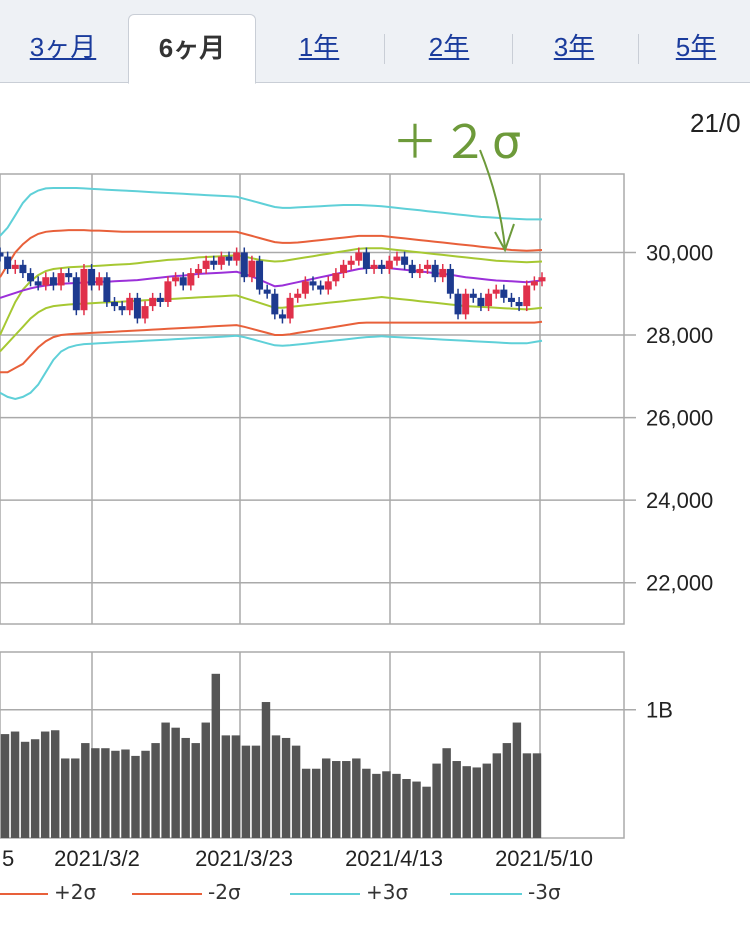 This screenshot has height=950, width=750. What do you see at coordinates (659, 710) in the screenshot?
I see `volume-axis: 1B` at bounding box center [659, 710].